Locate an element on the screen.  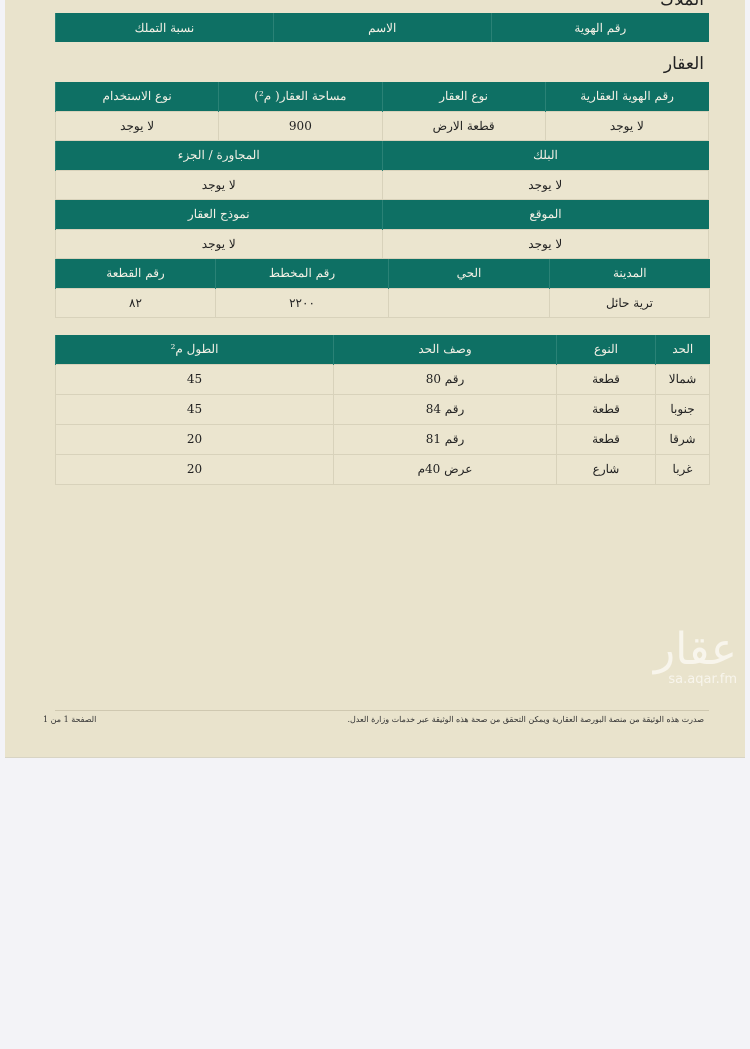
cell: عرض 40م is located at coordinates (445, 469).